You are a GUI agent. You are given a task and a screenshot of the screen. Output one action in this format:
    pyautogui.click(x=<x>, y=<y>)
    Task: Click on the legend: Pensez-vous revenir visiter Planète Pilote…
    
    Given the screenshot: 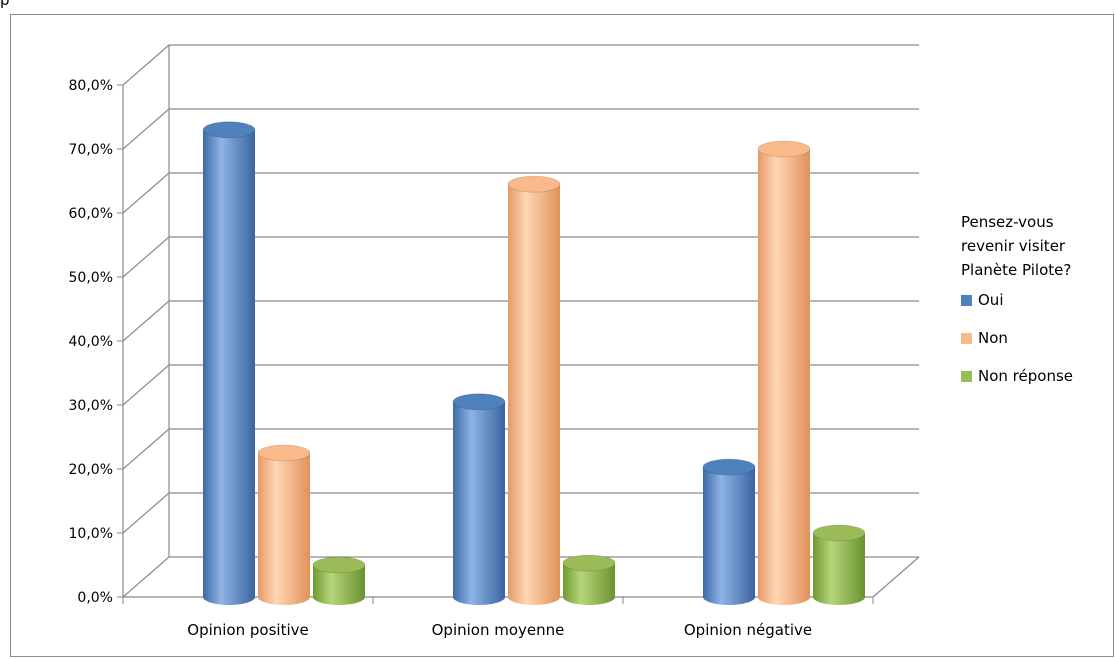 What is the action you would take?
    pyautogui.click(x=1017, y=299)
    